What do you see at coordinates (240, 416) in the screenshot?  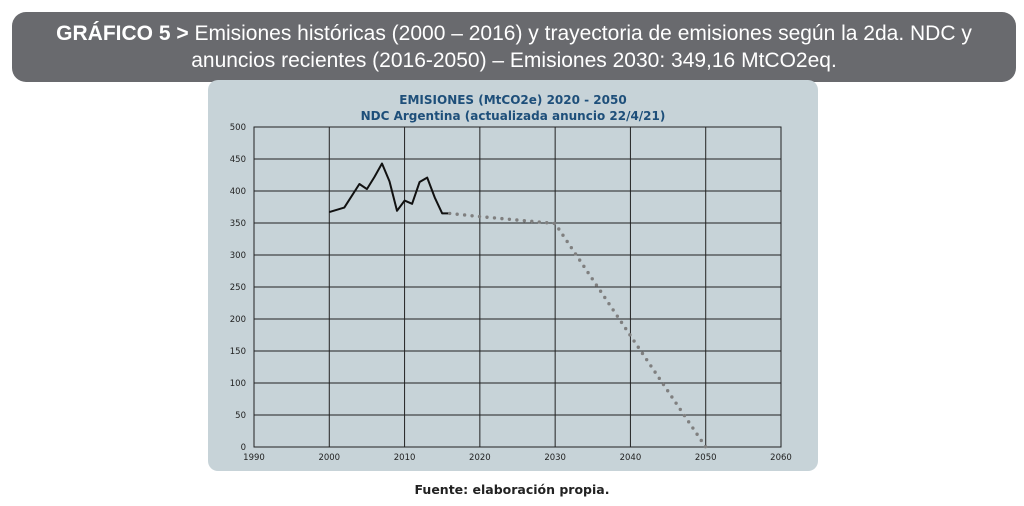 I see `y-tick-label: 50` at bounding box center [240, 416].